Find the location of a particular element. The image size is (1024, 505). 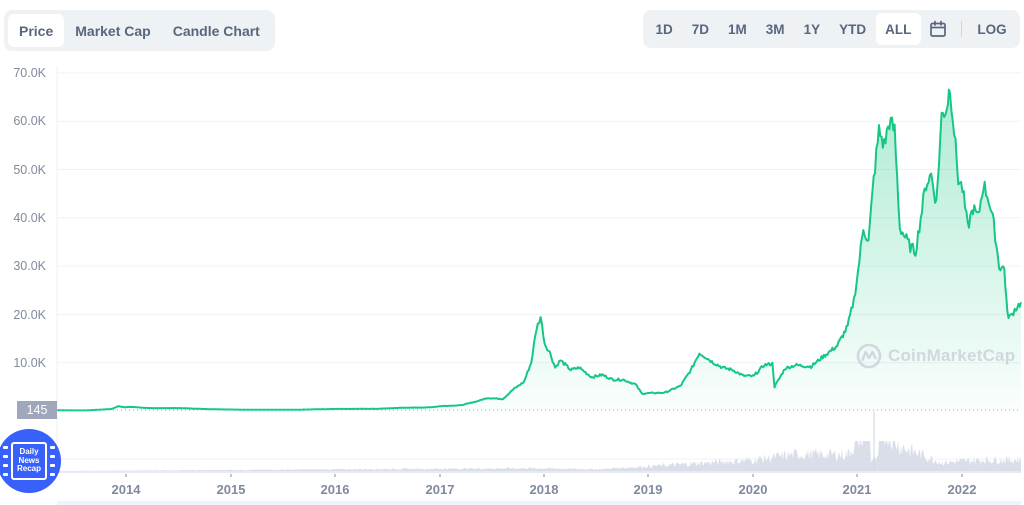

y-tick-10k: 10.0K is located at coordinates (29, 363).